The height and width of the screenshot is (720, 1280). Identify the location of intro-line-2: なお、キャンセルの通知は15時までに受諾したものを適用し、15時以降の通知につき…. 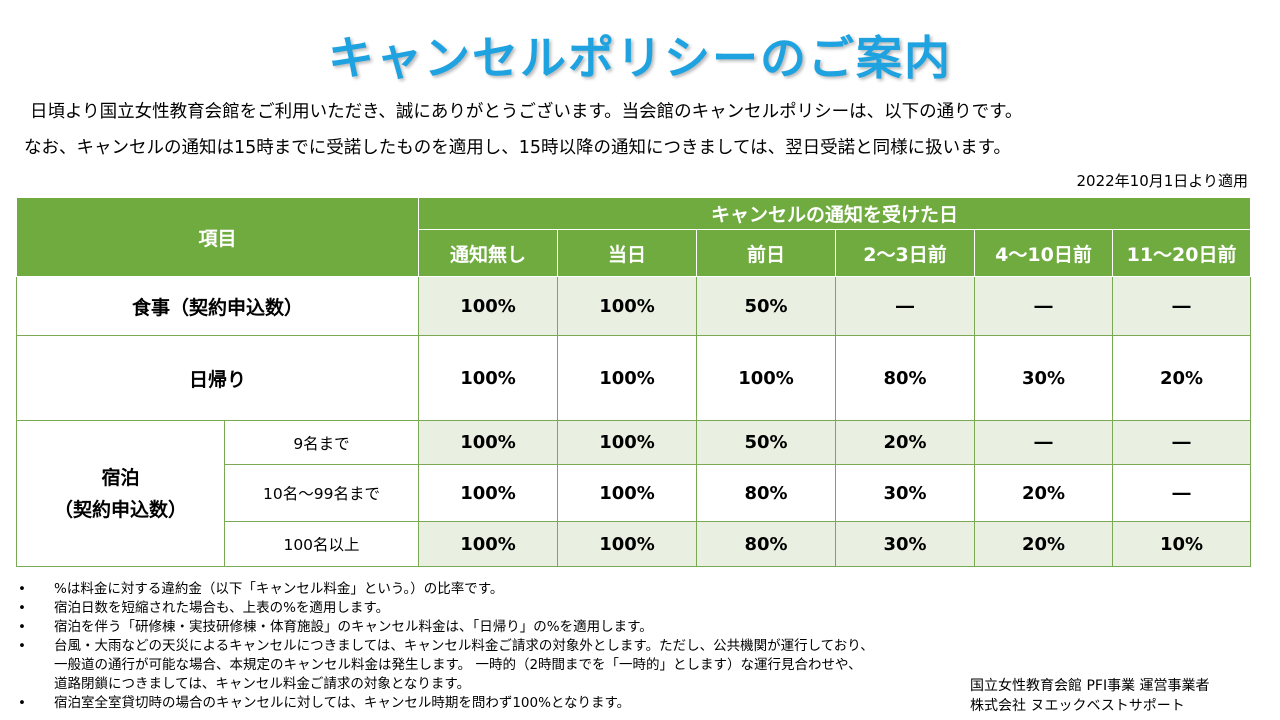
(517, 148).